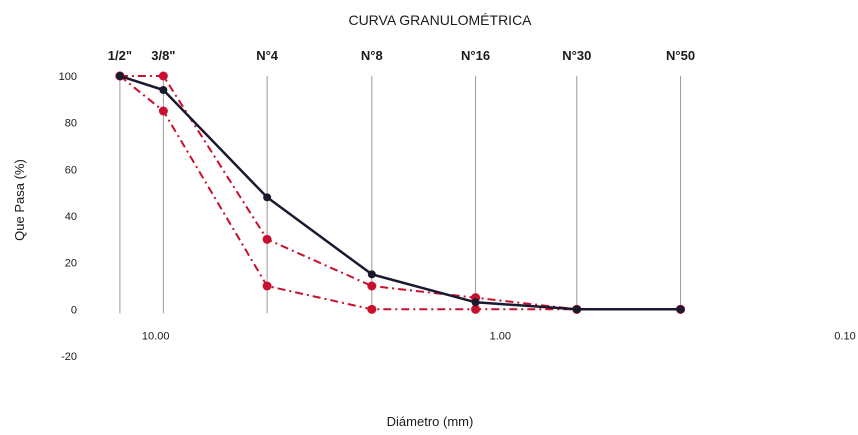  Describe the element at coordinates (71, 217) in the screenshot. I see `y-tick-label: 40` at that location.